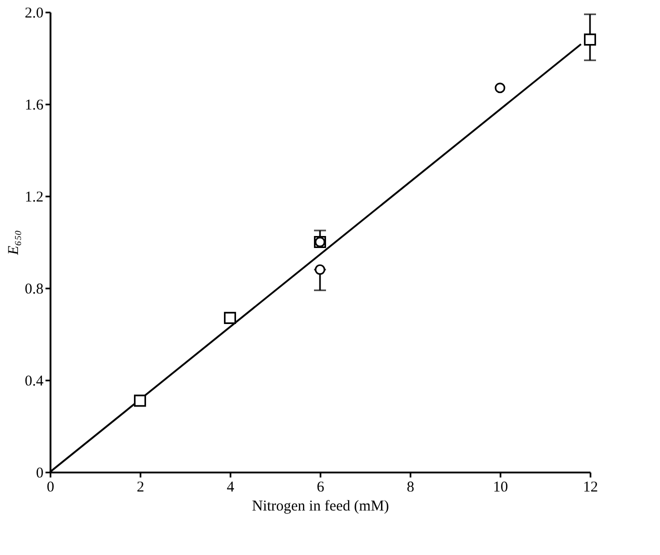 This screenshot has height=555, width=660. I want to click on x-tick-label: 6, so click(320, 488).